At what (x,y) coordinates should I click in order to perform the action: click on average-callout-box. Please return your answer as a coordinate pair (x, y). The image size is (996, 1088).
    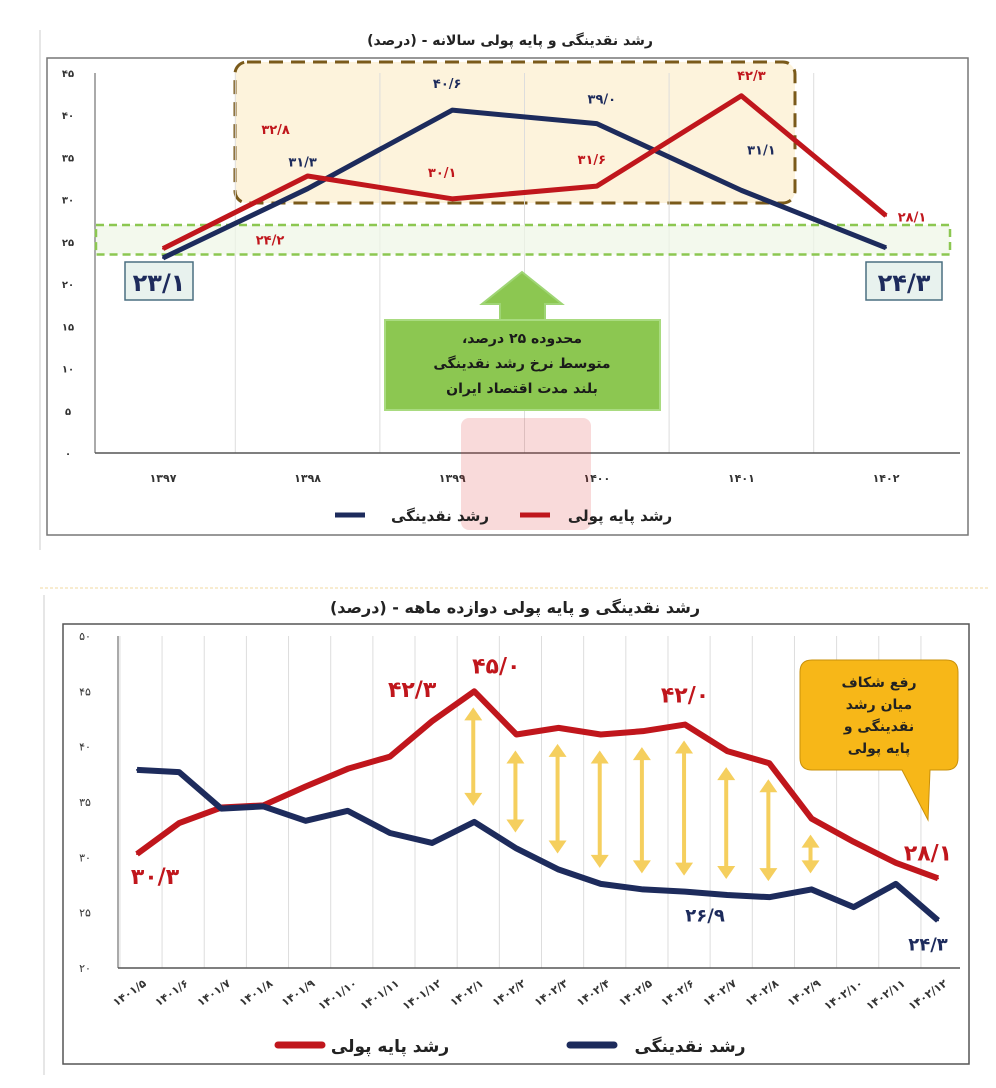
    Looking at the image, I should click on (522, 365).